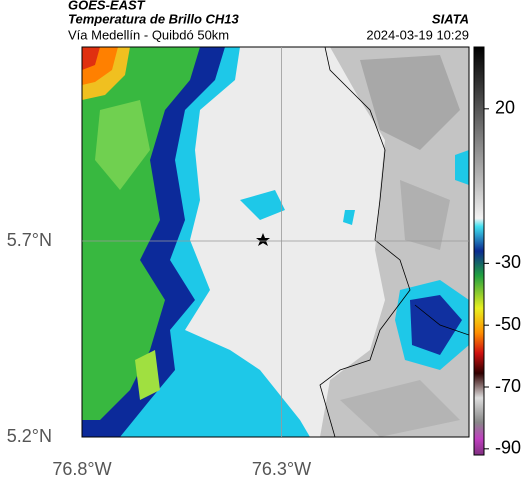 Image resolution: width=526 pixels, height=491 pixels. What do you see at coordinates (263, 239) in the screenshot?
I see `station-marker` at bounding box center [263, 239].